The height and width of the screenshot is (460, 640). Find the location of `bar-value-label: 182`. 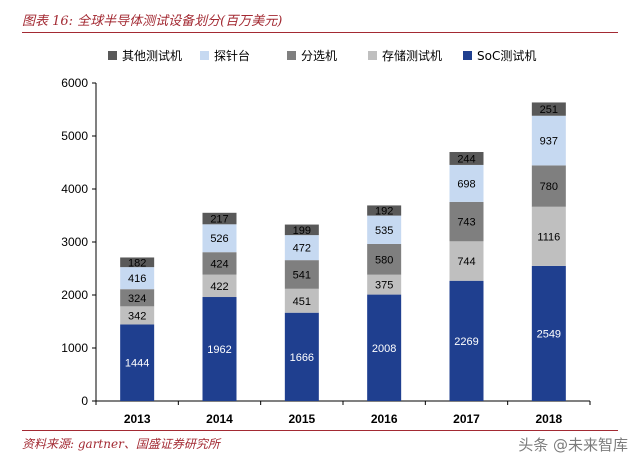

bar-value-label: 182 is located at coordinates (137, 263).